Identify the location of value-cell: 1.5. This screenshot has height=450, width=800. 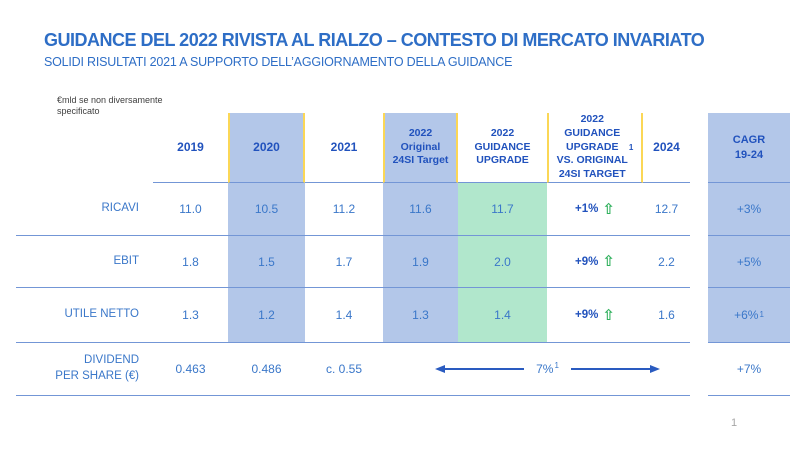
(266, 262).